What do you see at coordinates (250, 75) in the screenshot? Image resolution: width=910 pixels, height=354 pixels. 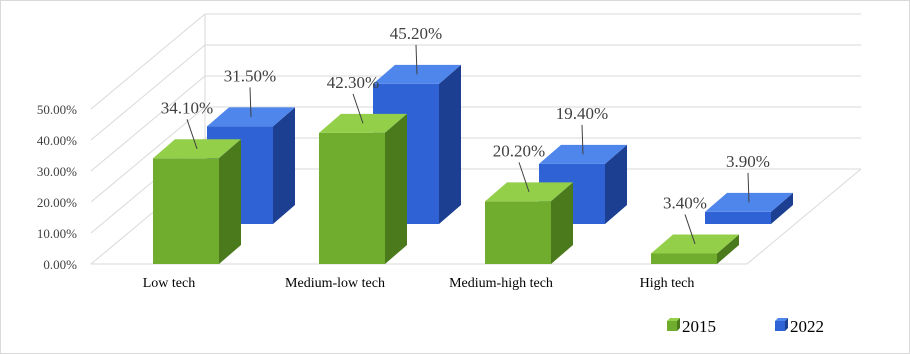 I see `data-label-2022: 31.50%` at bounding box center [250, 75].